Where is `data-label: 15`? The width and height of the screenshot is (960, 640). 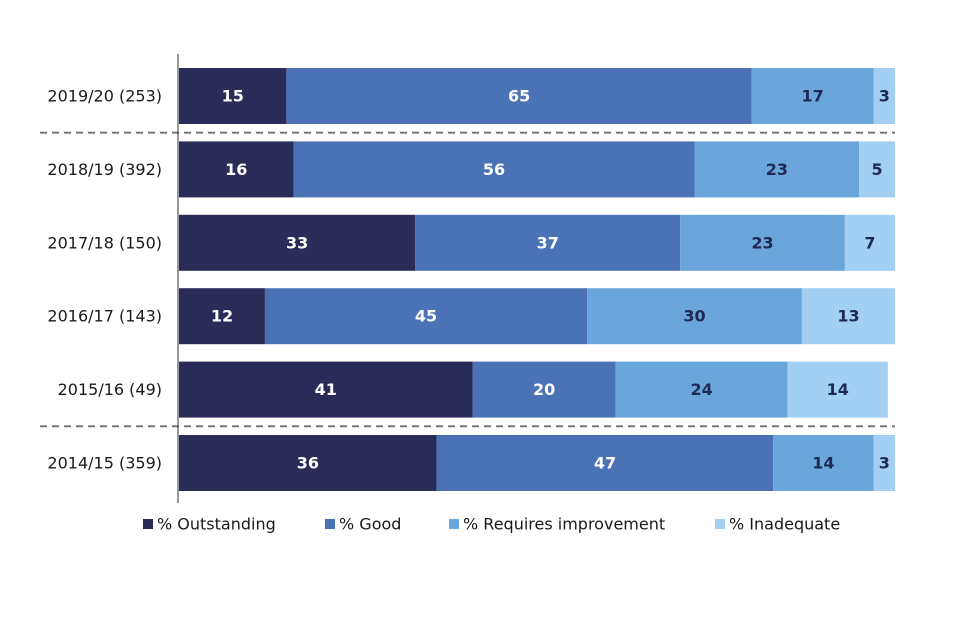
data-label: 15 is located at coordinates (233, 96).